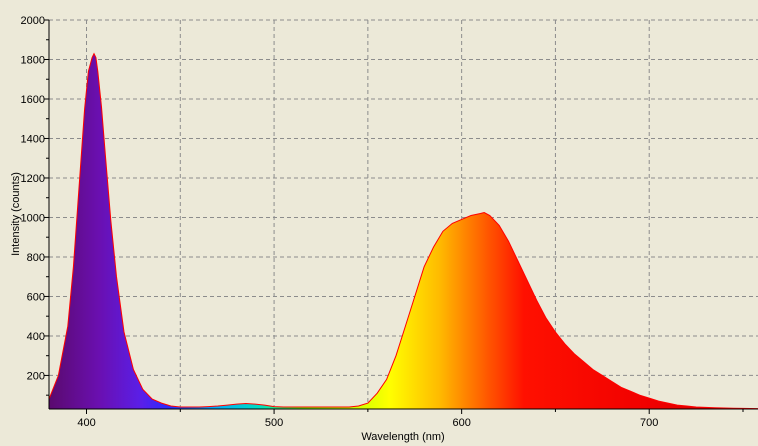 The width and height of the screenshot is (758, 446). What do you see at coordinates (33, 100) in the screenshot?
I see `y-tick-label-1600: 1600` at bounding box center [33, 100].